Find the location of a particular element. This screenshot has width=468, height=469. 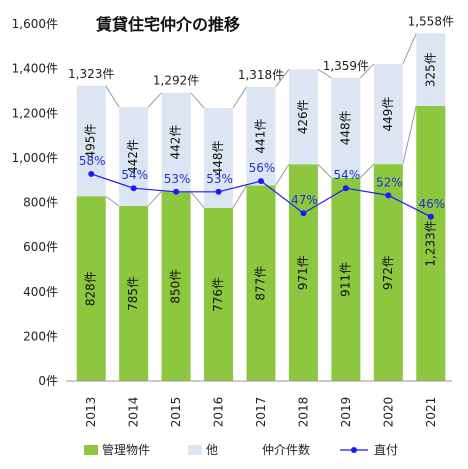

bar-value-label: 785件 is located at coordinates (133, 293).